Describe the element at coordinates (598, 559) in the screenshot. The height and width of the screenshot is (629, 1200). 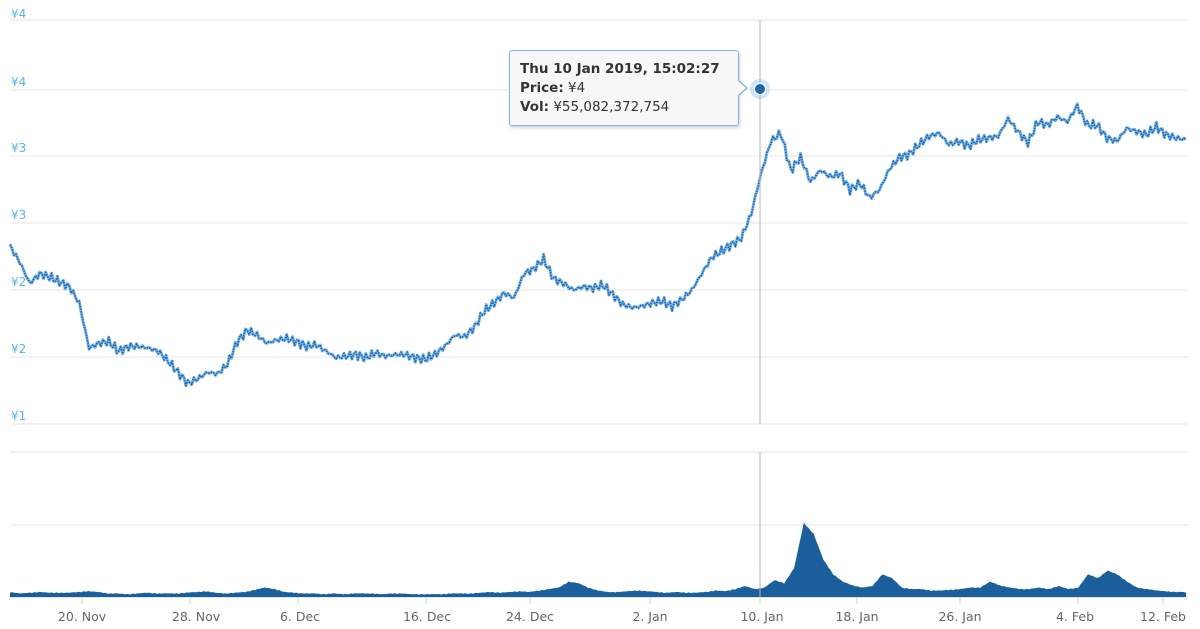
I see `volume-area` at that location.